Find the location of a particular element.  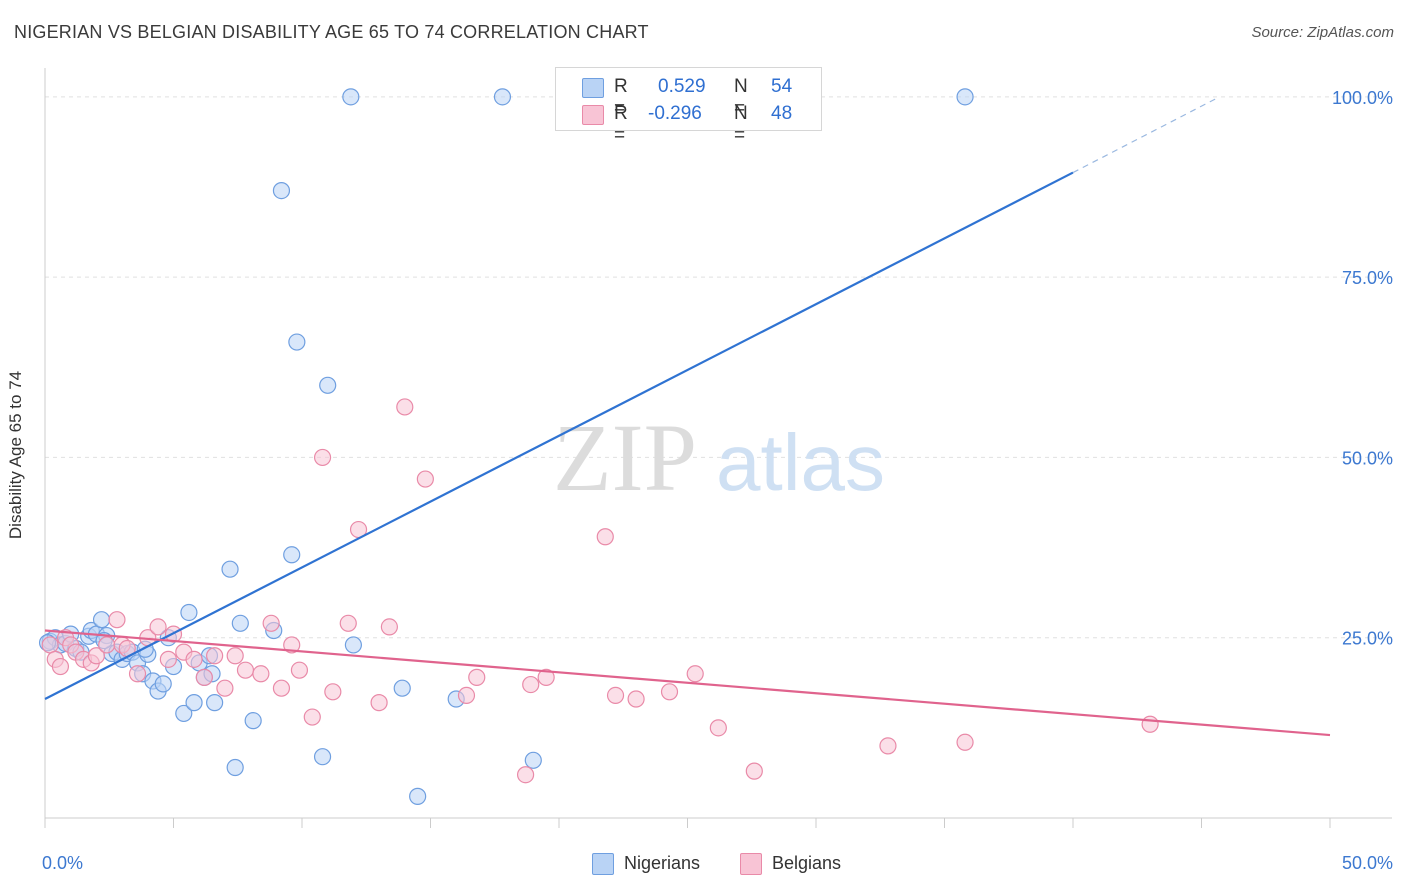

r-value: 0.529 is located at coordinates (682, 86).